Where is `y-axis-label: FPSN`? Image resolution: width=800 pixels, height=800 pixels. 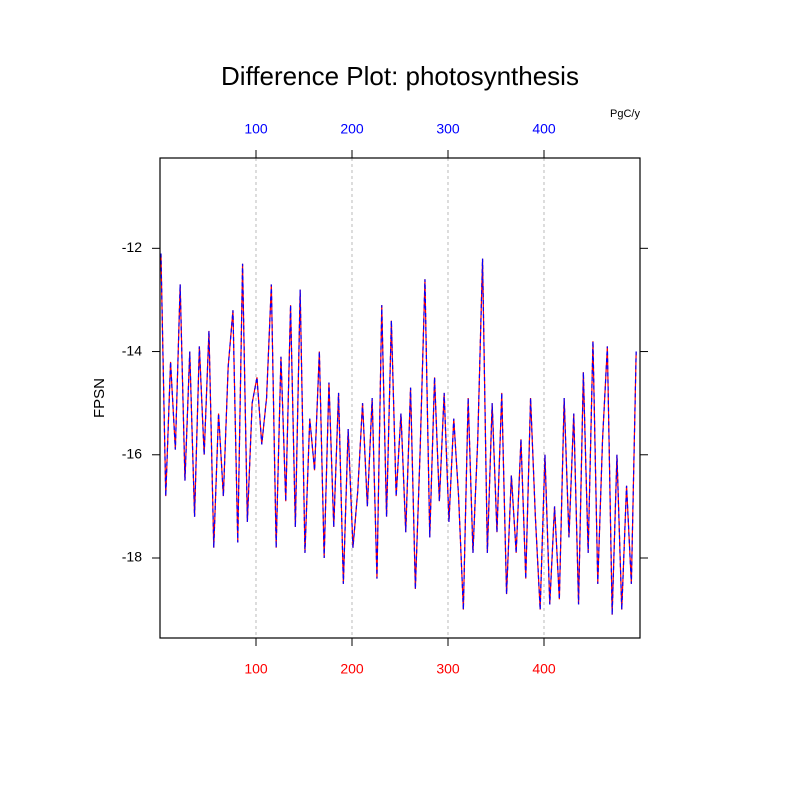 y-axis-label: FPSN is located at coordinates (99, 398).